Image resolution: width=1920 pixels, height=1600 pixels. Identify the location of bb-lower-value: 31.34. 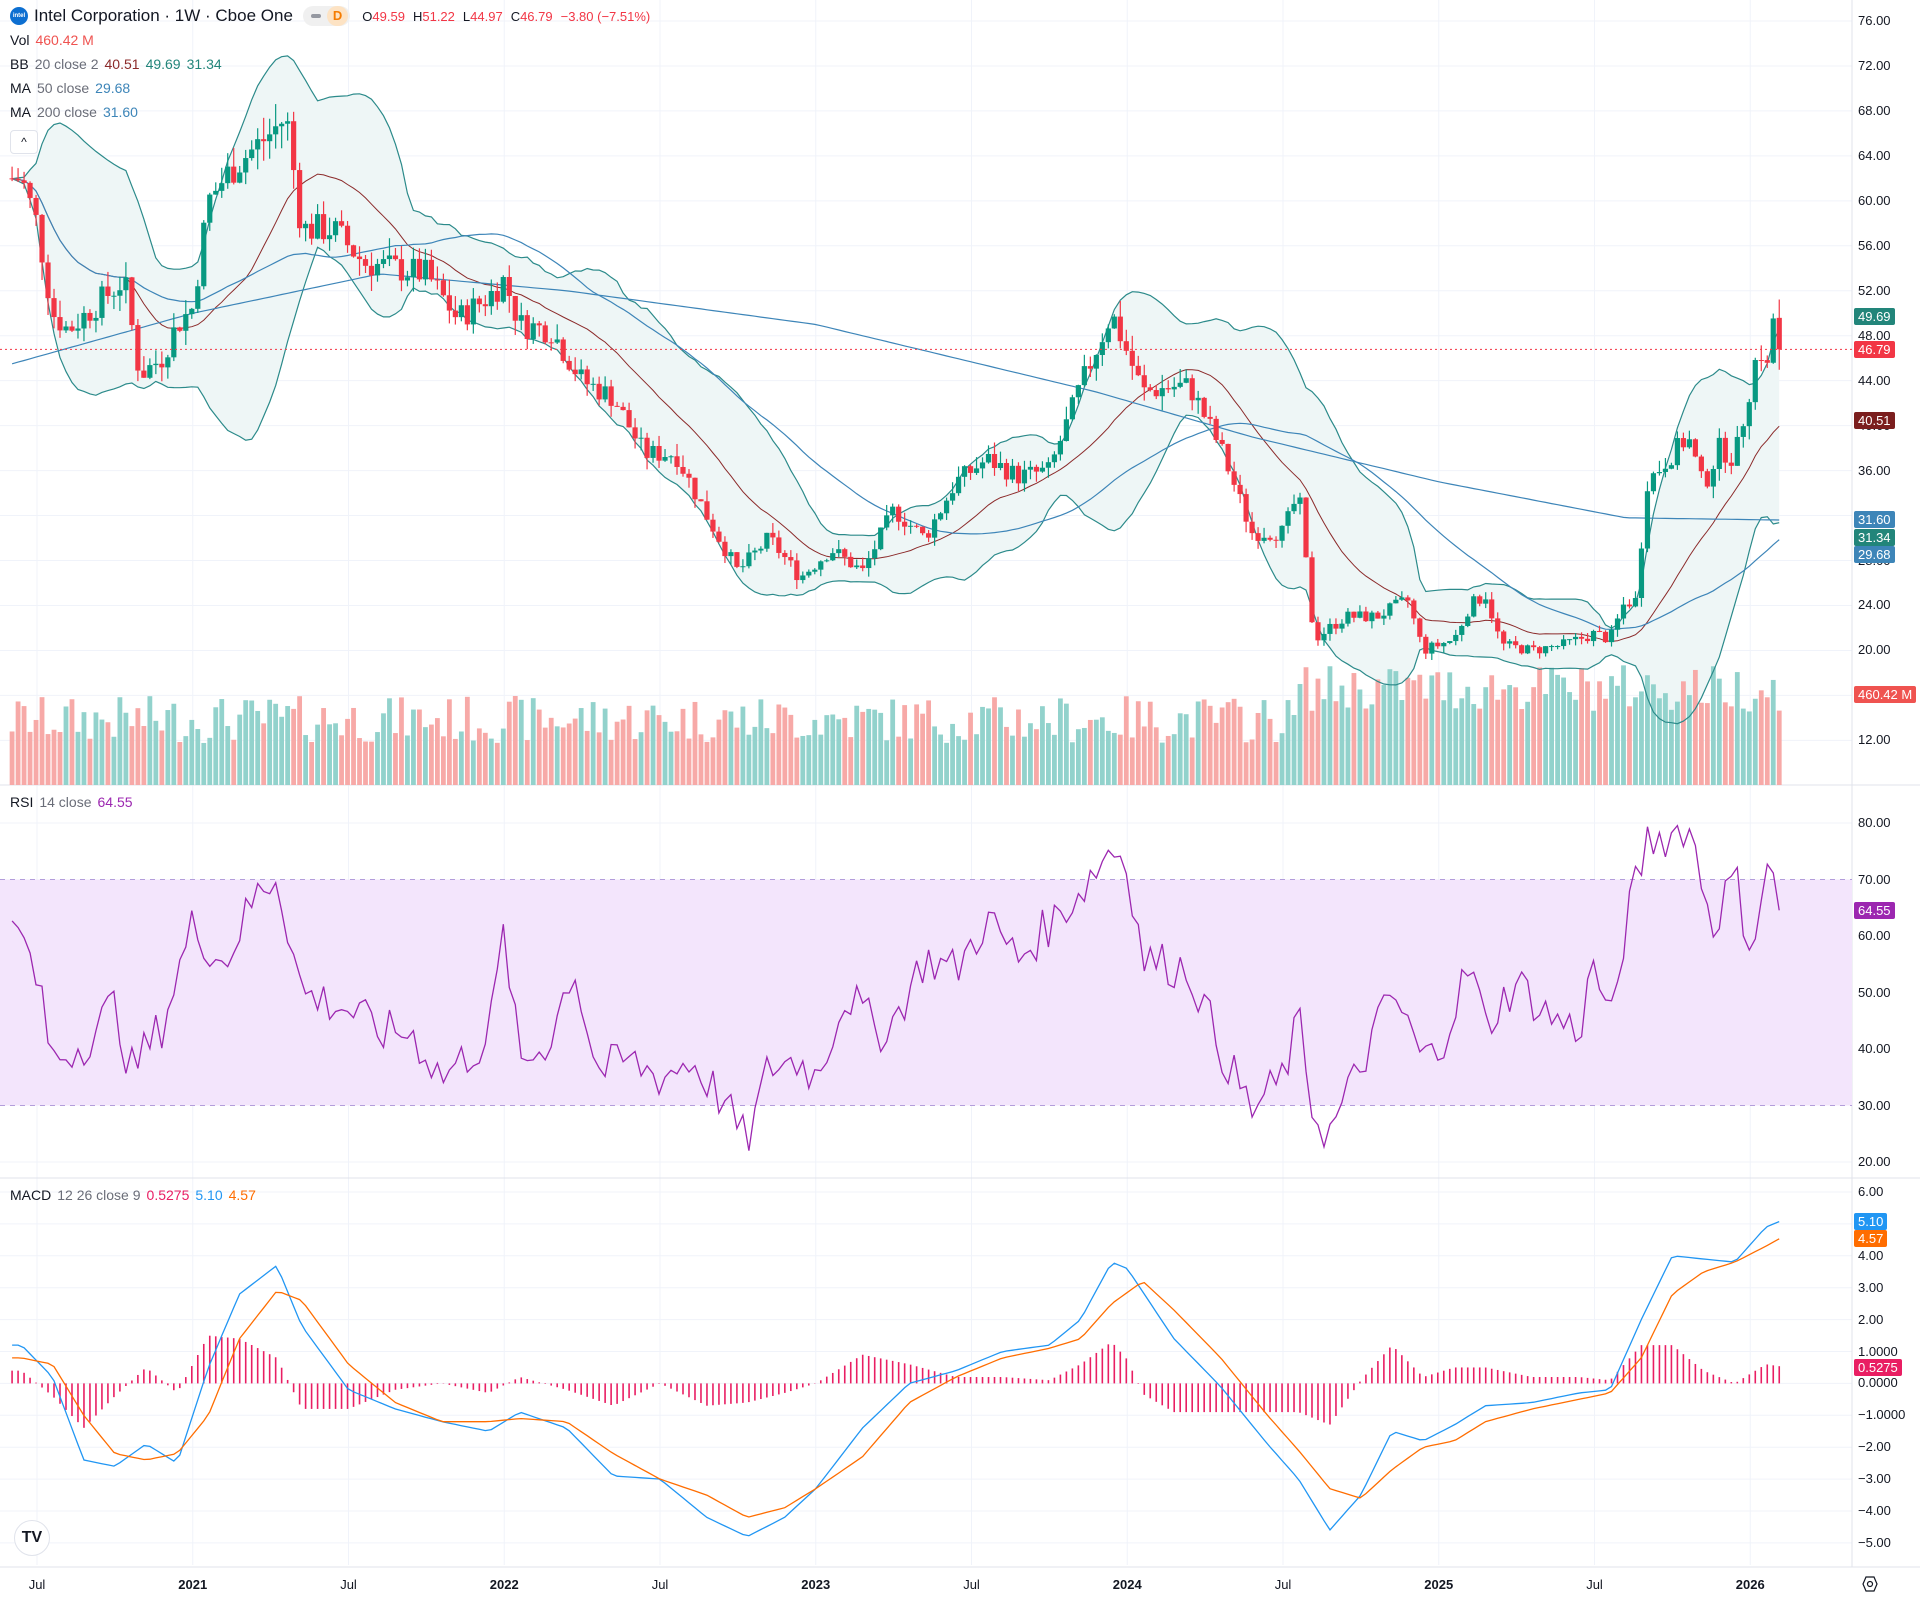
(204, 64).